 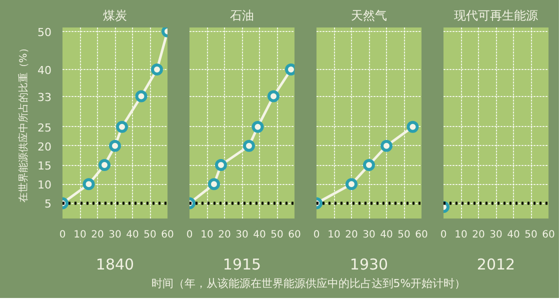 I want to click on y-tick-label: 33, so click(x=45, y=97).